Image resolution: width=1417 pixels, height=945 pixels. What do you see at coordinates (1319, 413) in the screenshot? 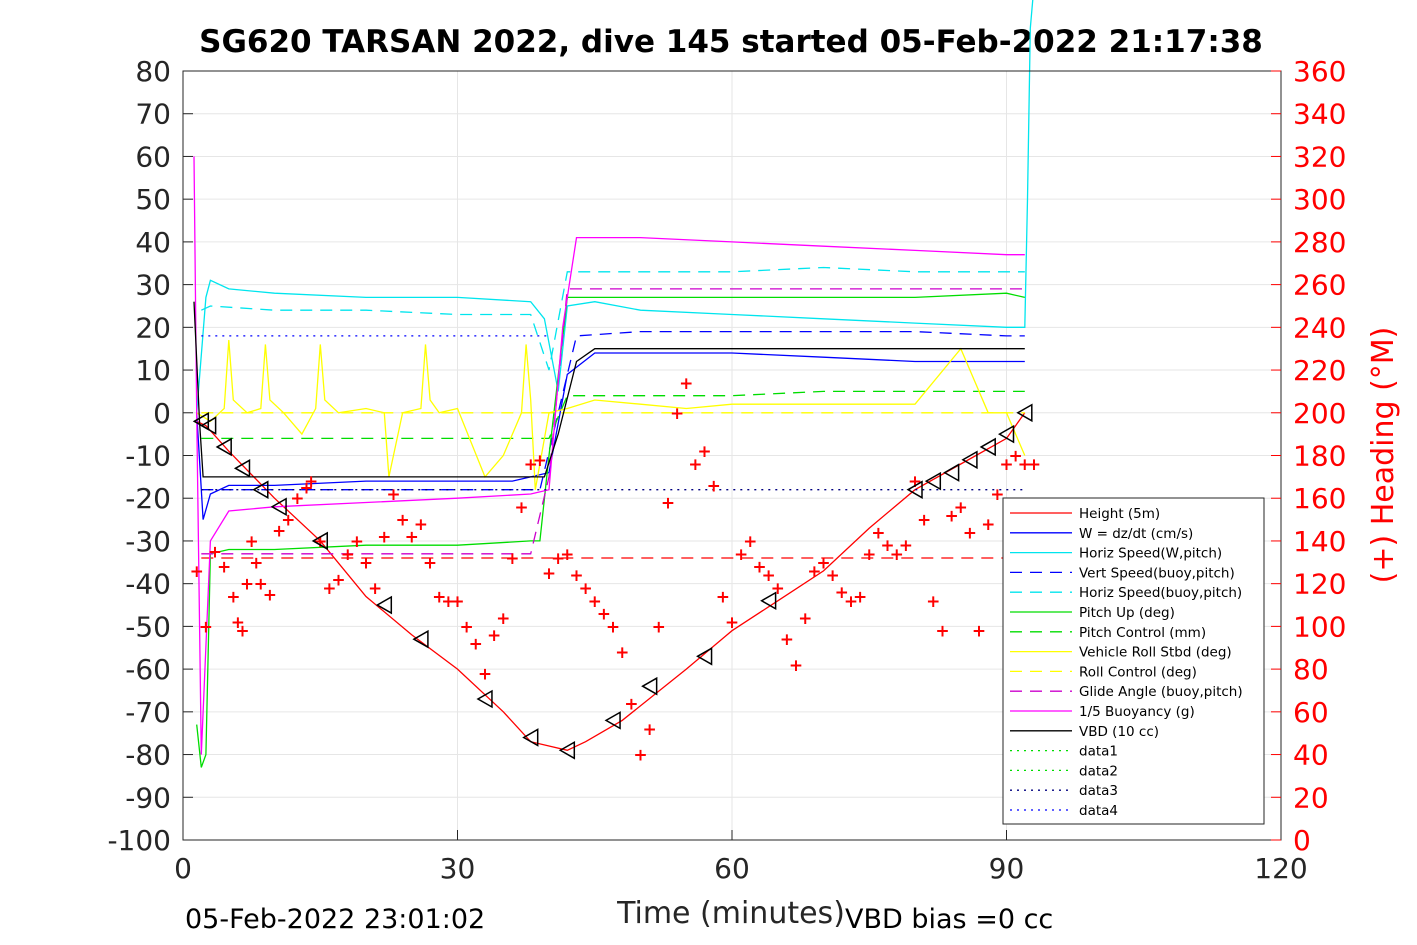
I see `y2-tick-label: 200` at bounding box center [1319, 413].